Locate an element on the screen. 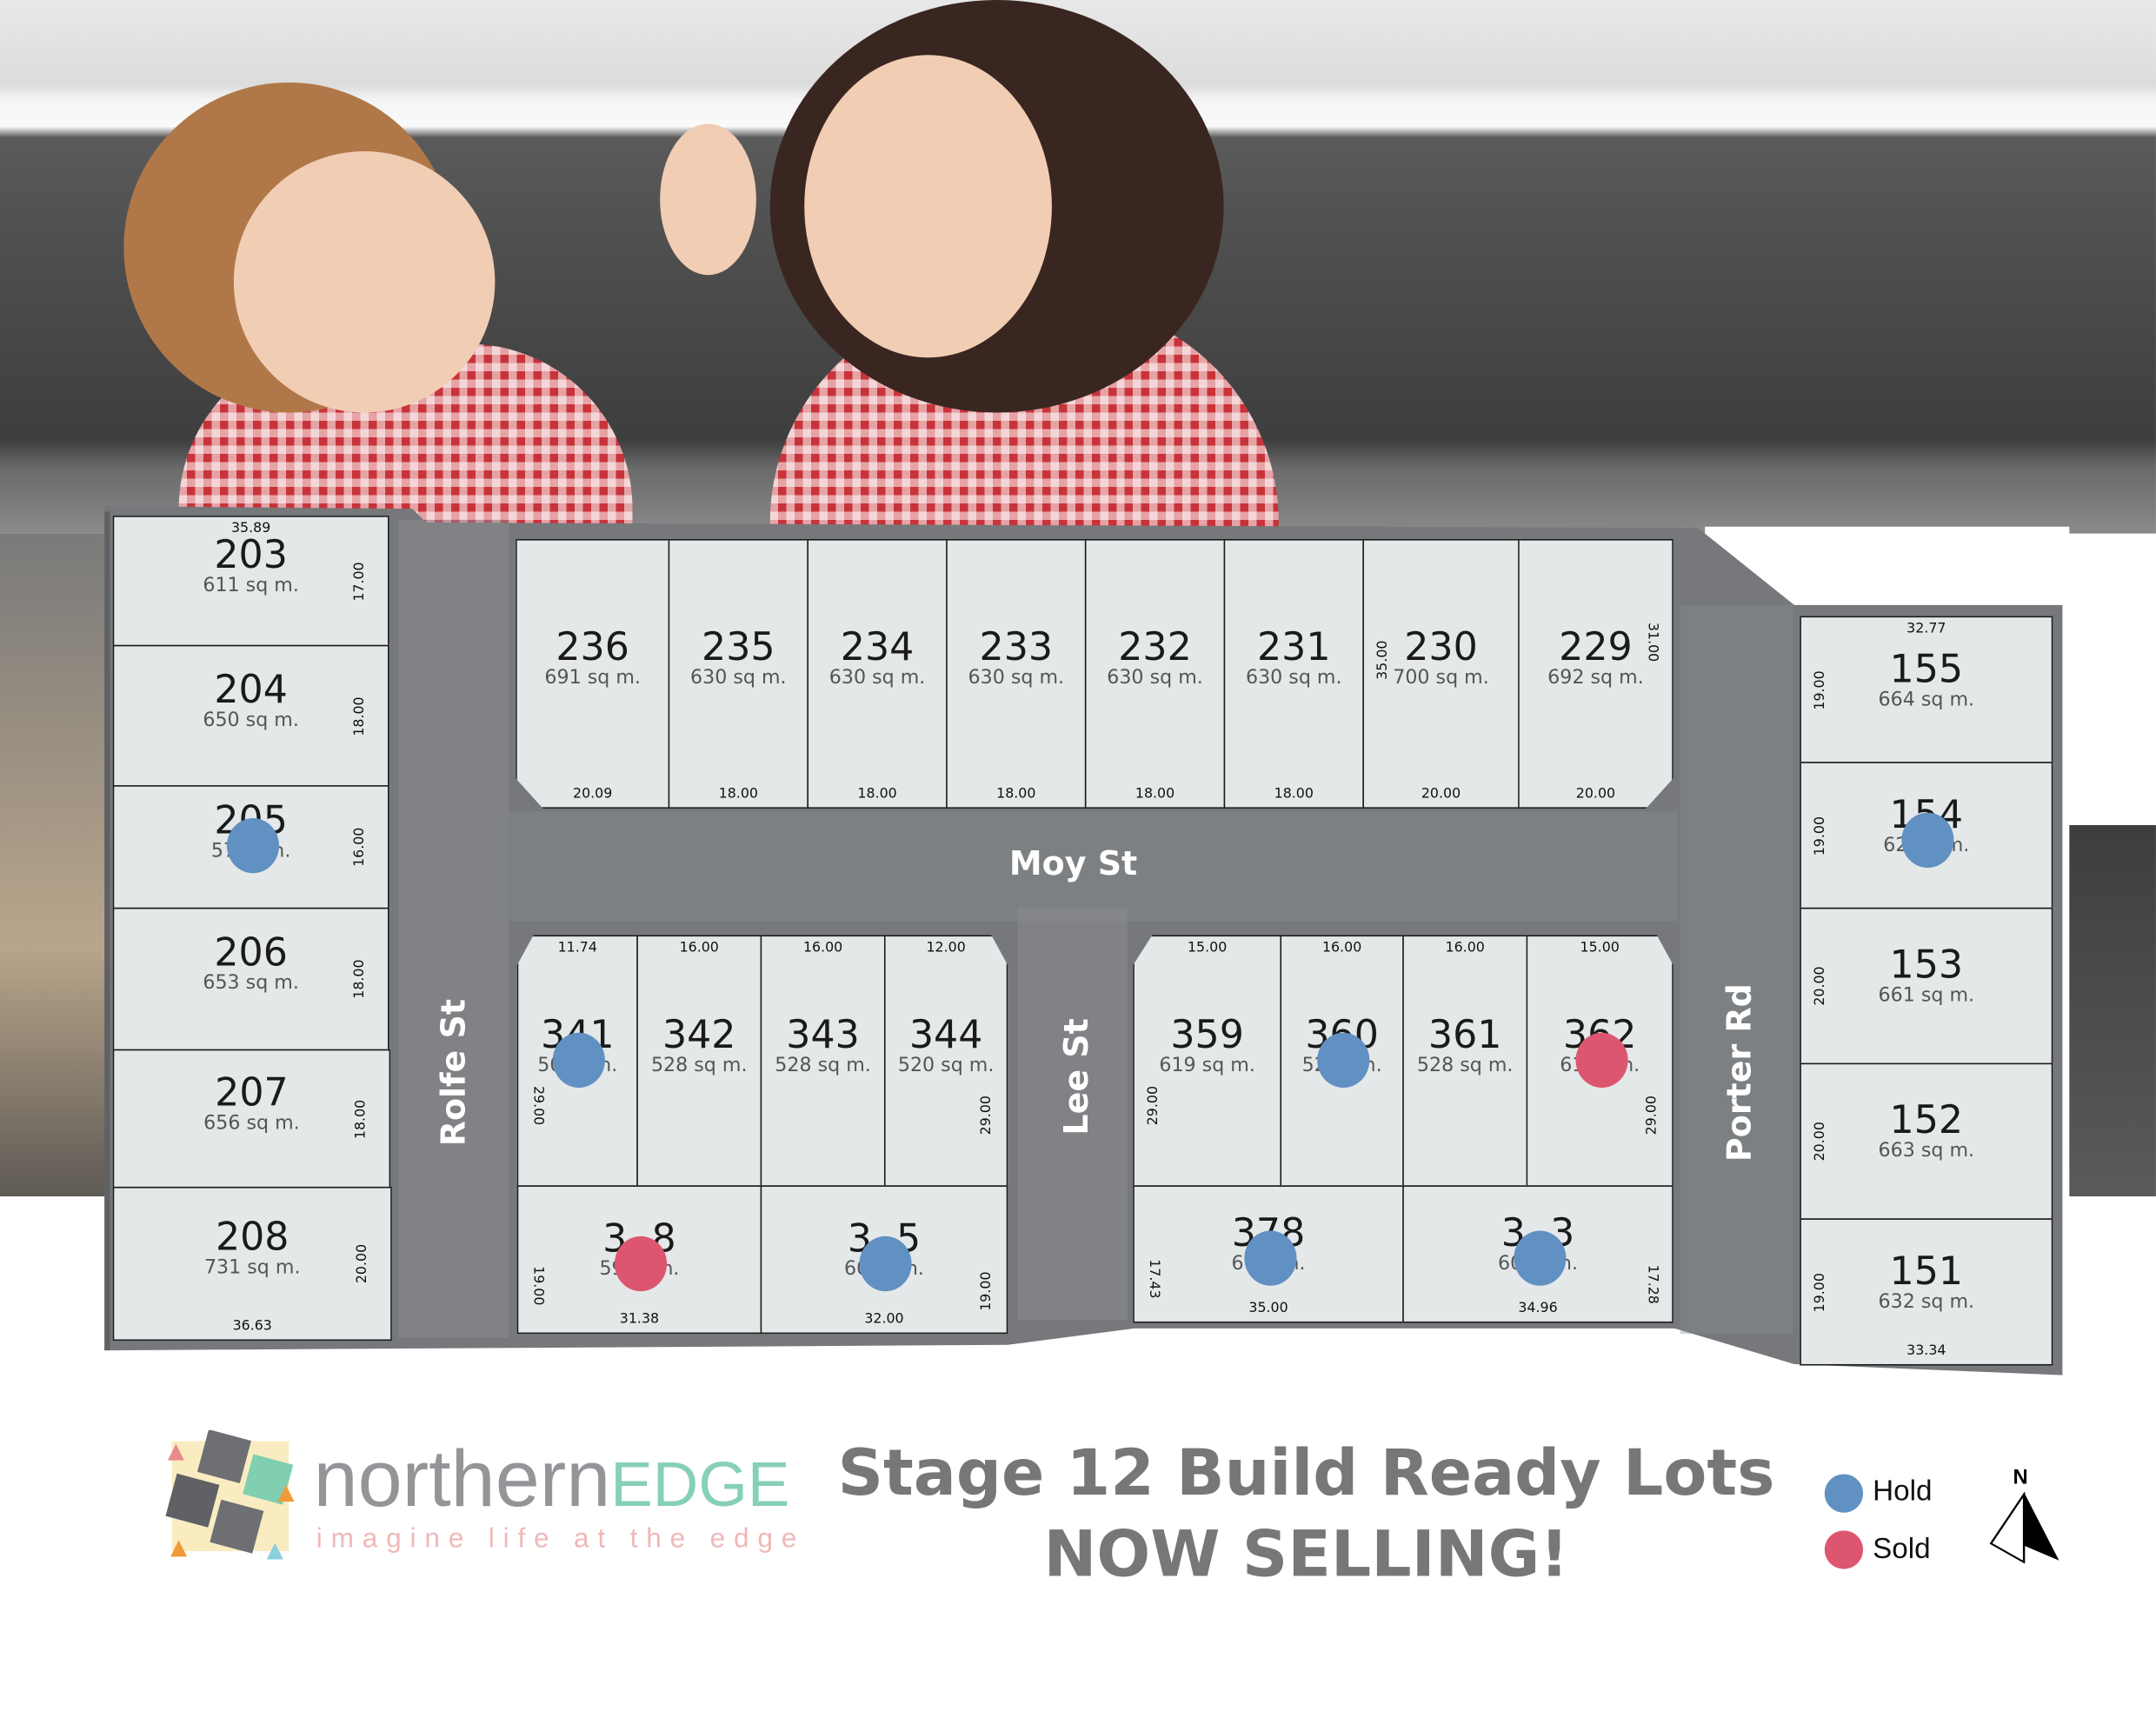  lot-number: 342 is located at coordinates (699, 1034).